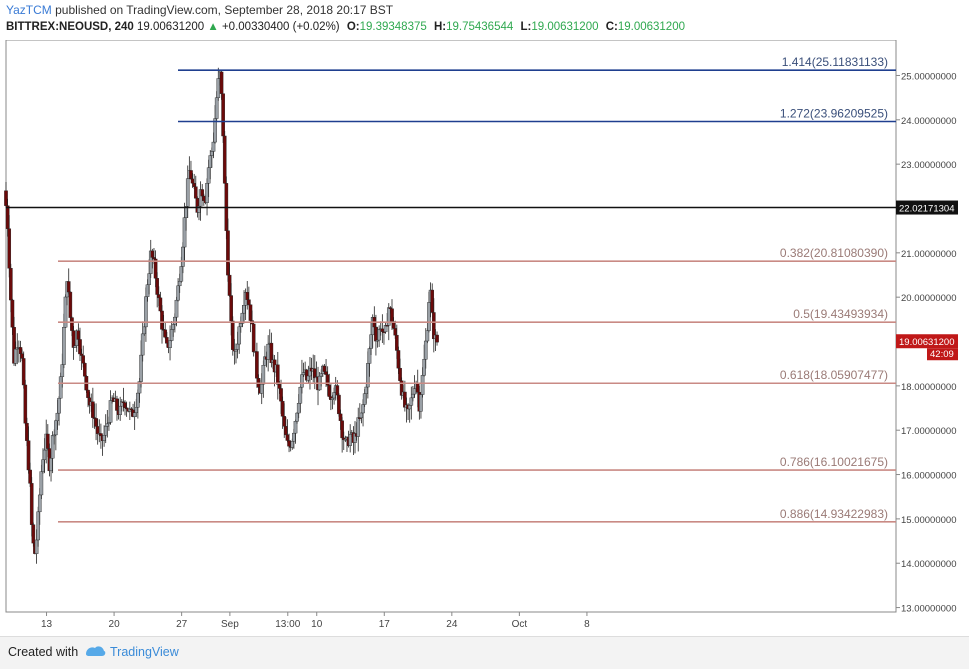 This screenshot has height=669, width=969. What do you see at coordinates (115, 624) in the screenshot?
I see `x-tick-label: 20` at bounding box center [115, 624].